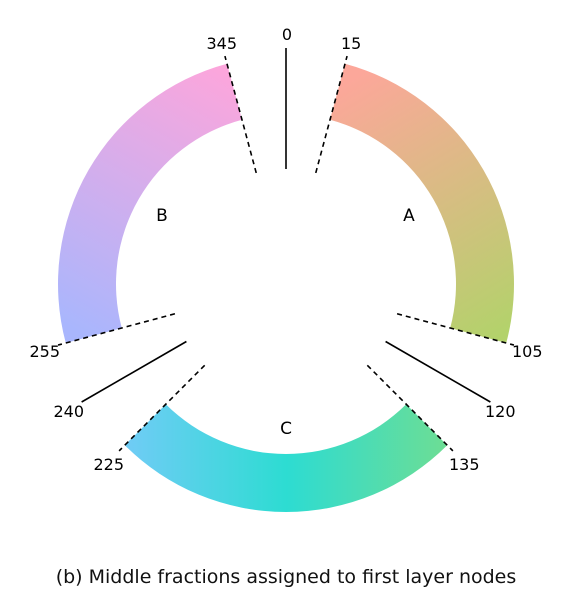 The image size is (572, 600). What do you see at coordinates (68, 411) in the screenshot?
I see `degree-label-240: 240` at bounding box center [68, 411].